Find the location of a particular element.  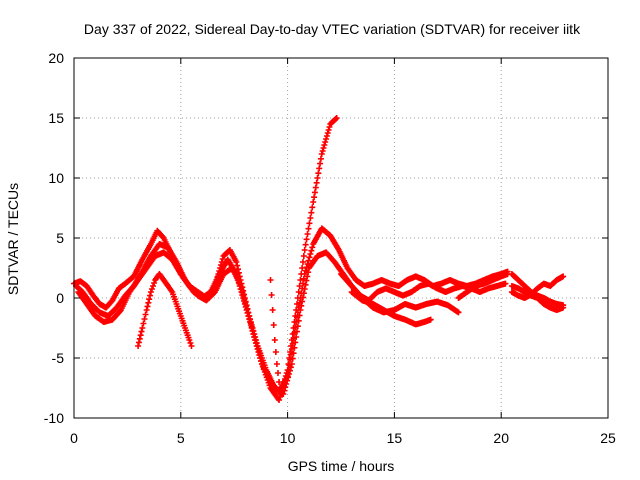

y-tick-label: -5 is located at coordinates (58, 358).